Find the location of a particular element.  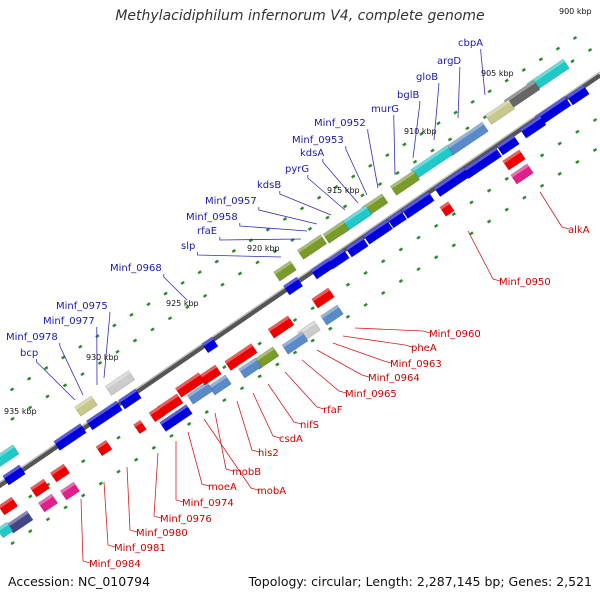

forward-gene-label: kdsA is located at coordinates (312, 153).